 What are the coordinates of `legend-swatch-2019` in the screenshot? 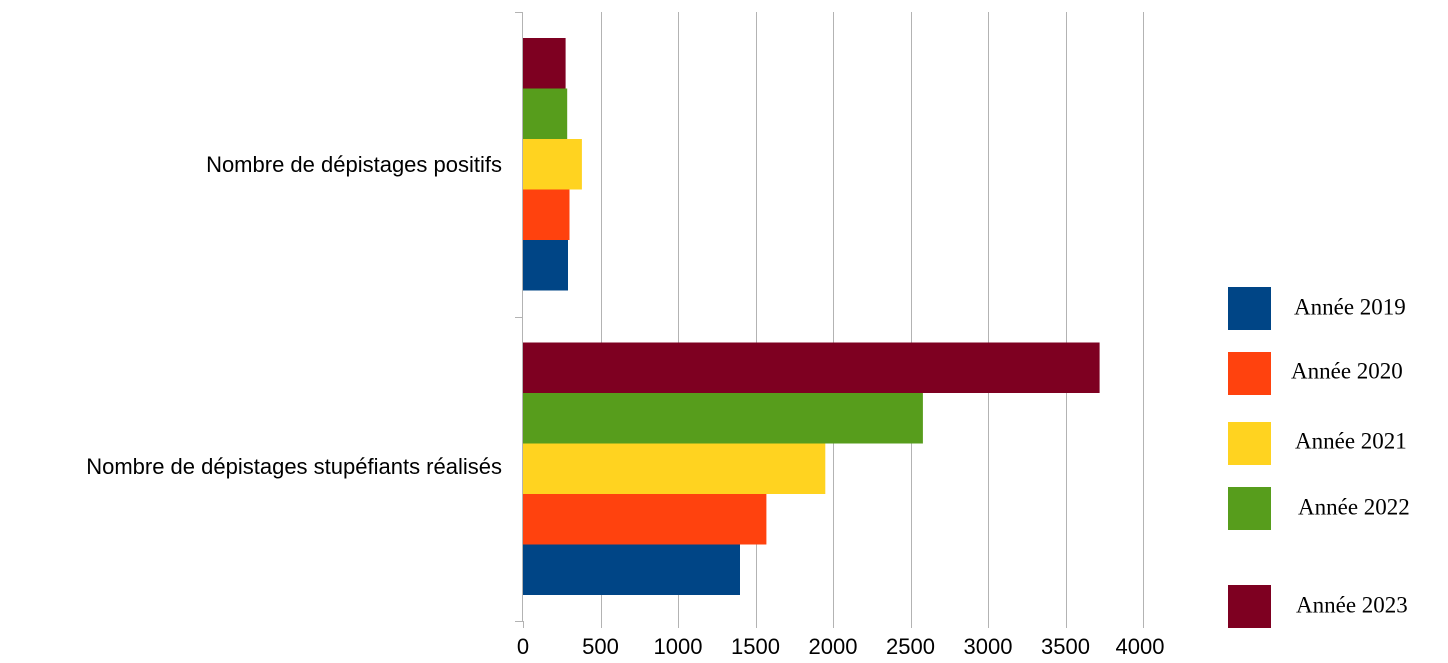 It's located at (1249, 308).